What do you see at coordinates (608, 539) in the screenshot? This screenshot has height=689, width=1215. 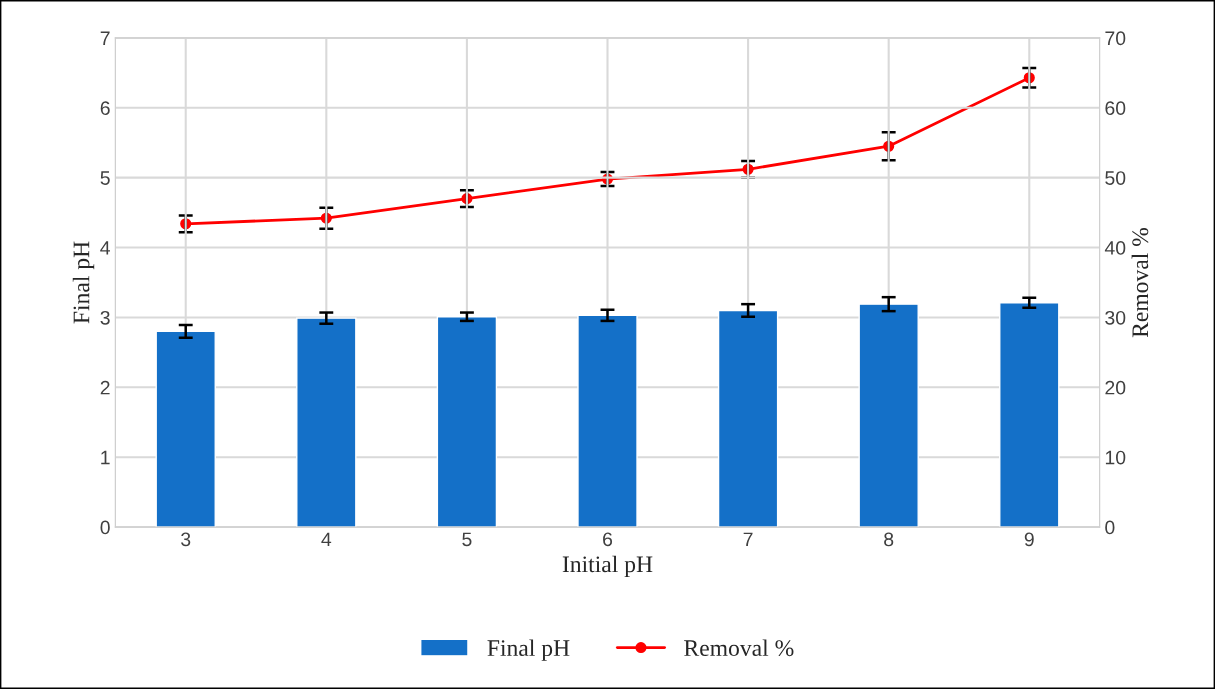 I see `x-tick-label: 6` at bounding box center [608, 539].